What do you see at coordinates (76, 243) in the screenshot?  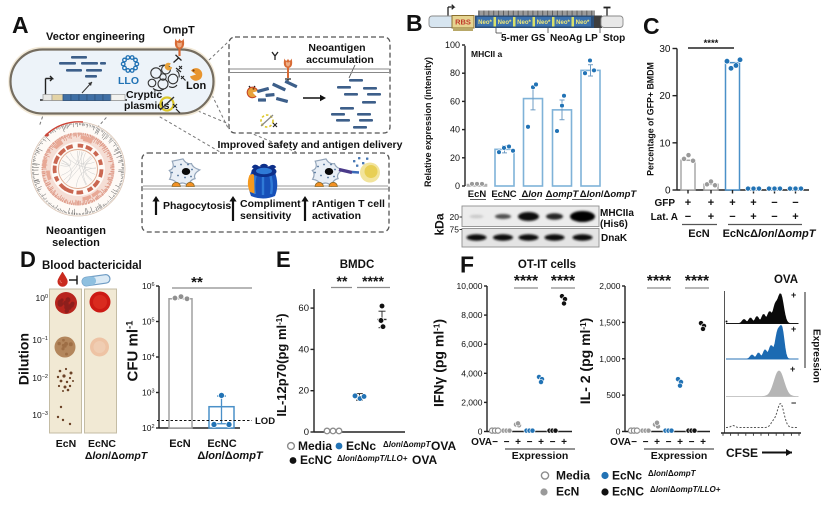 I see `svg-text: selection` at bounding box center [76, 243].